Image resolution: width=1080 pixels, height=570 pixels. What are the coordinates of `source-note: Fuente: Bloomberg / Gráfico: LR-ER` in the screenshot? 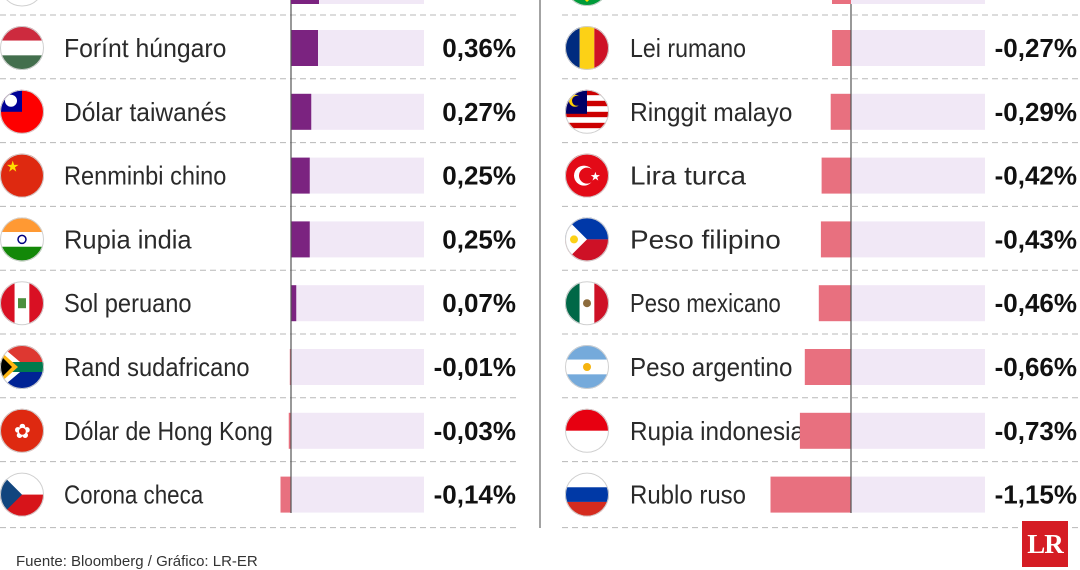 It's located at (137, 561).